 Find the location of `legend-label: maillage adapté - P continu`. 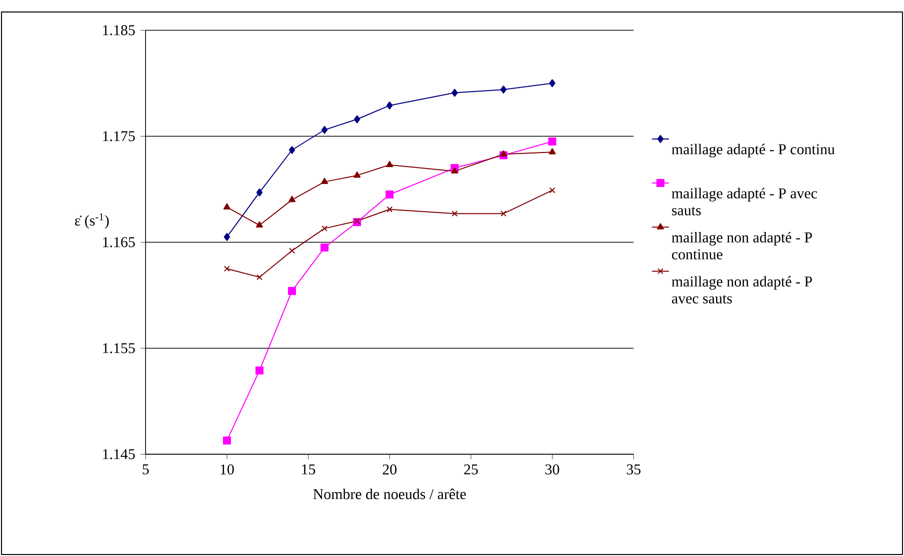

legend-label: maillage adapté - P continu is located at coordinates (753, 151).